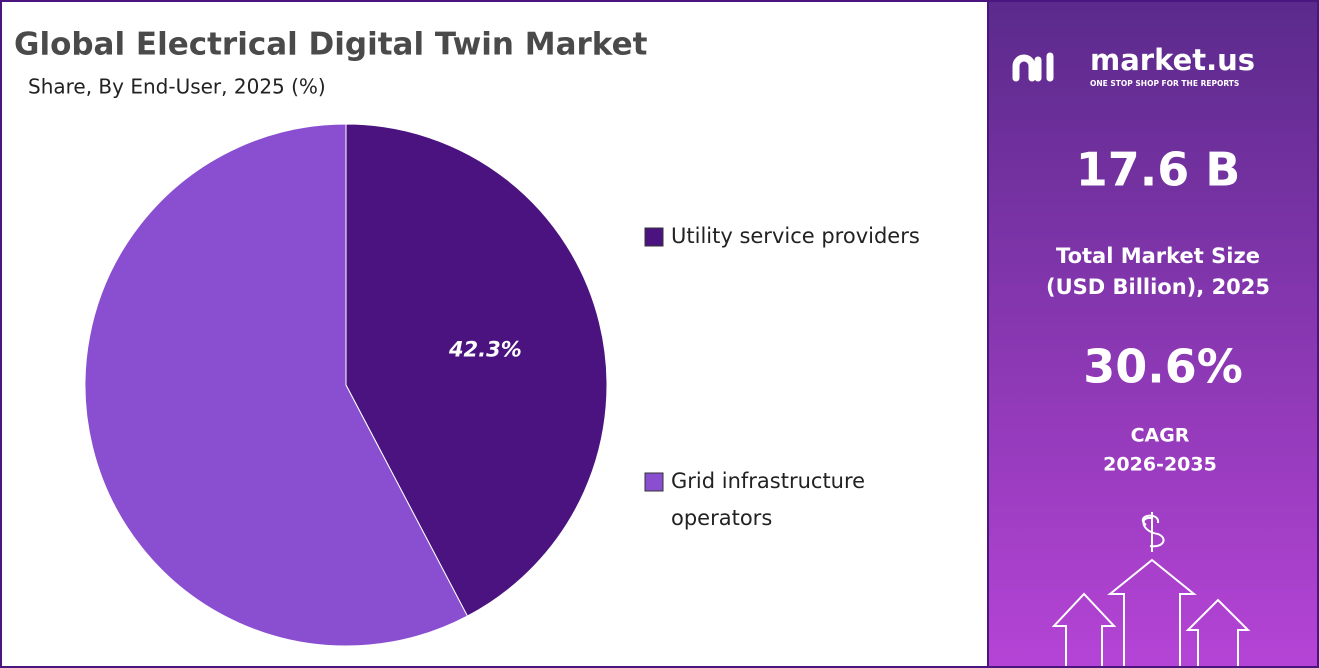  I want to click on arrows-decoration, so click(1151, 589).